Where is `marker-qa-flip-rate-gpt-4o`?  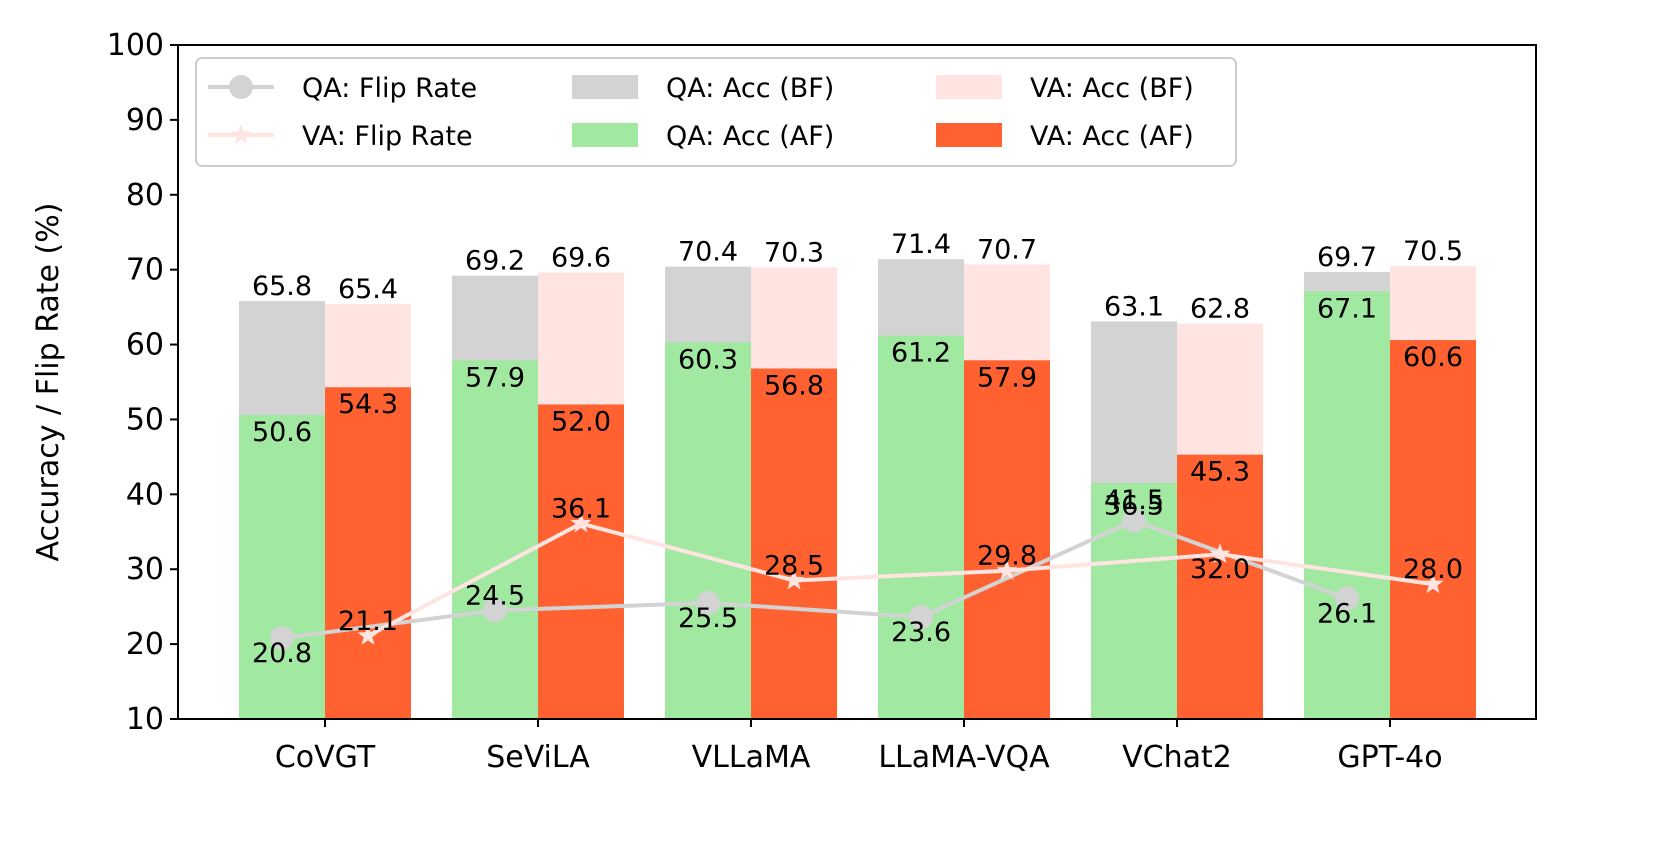
marker-qa-flip-rate-gpt-4o is located at coordinates (1347, 598).